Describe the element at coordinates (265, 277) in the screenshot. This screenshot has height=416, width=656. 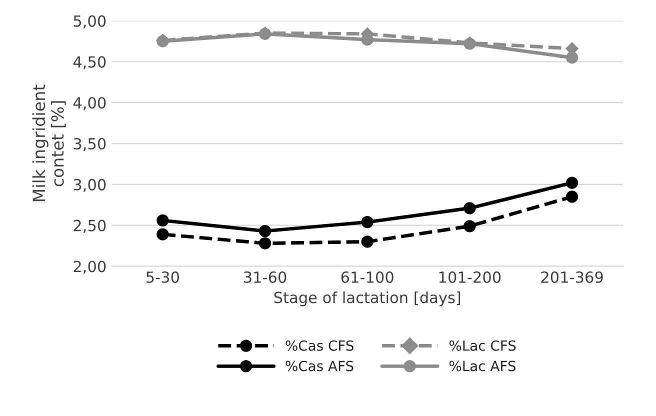
I see `x-tick-label: 31-60` at that location.